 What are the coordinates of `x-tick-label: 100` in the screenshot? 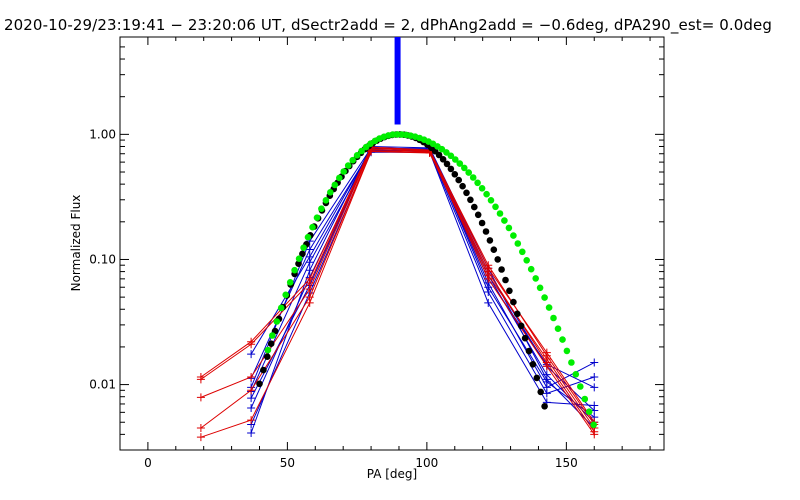 It's located at (426, 463).